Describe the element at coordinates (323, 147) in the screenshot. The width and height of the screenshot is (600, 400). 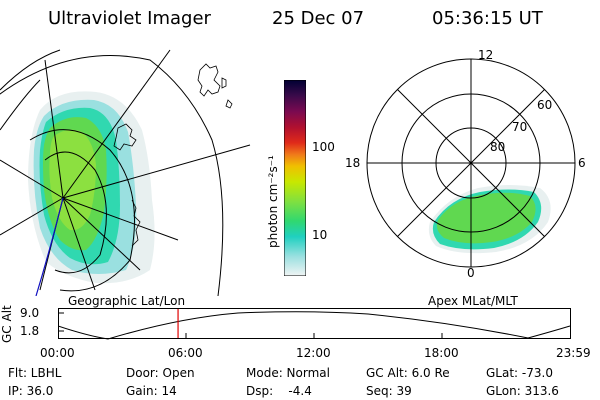
I see `colorbar-tick-100: 100` at that location.